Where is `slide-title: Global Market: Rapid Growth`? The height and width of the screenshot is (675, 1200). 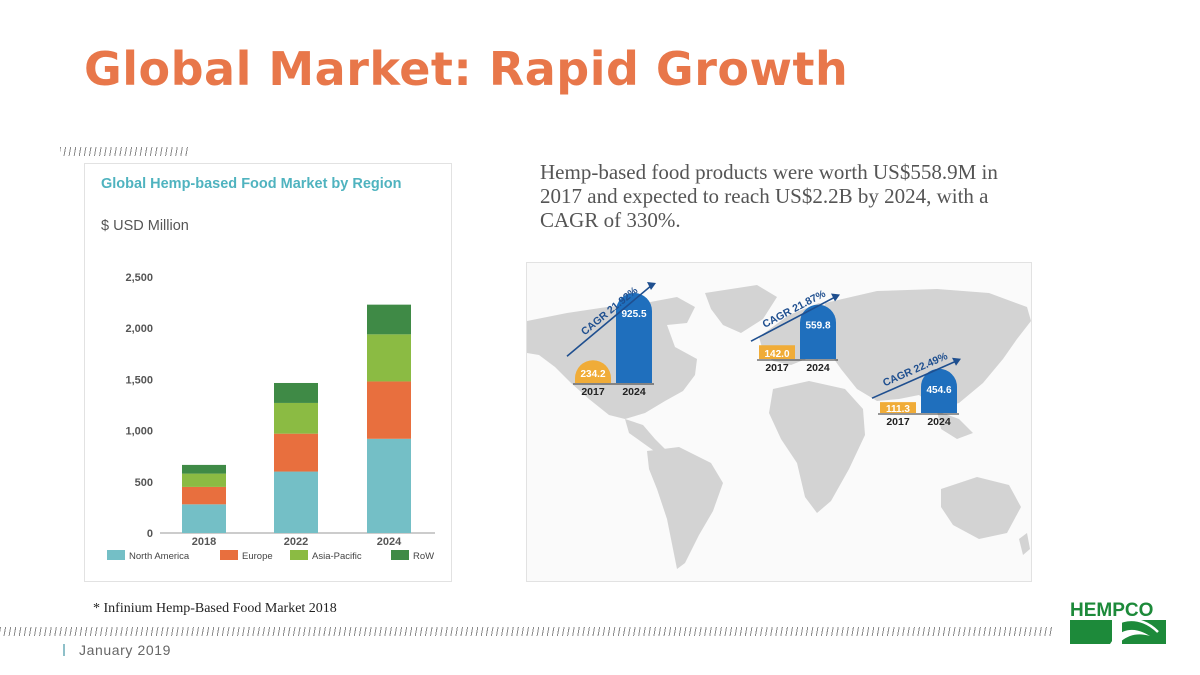
slide-title: Global Market: Rapid Growth is located at coordinates (466, 69).